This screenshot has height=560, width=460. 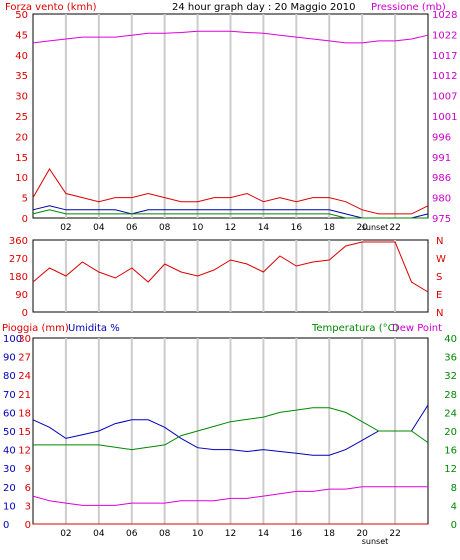 I want to click on wind-axis-title: Forza vento (kmh), so click(x=51, y=7).